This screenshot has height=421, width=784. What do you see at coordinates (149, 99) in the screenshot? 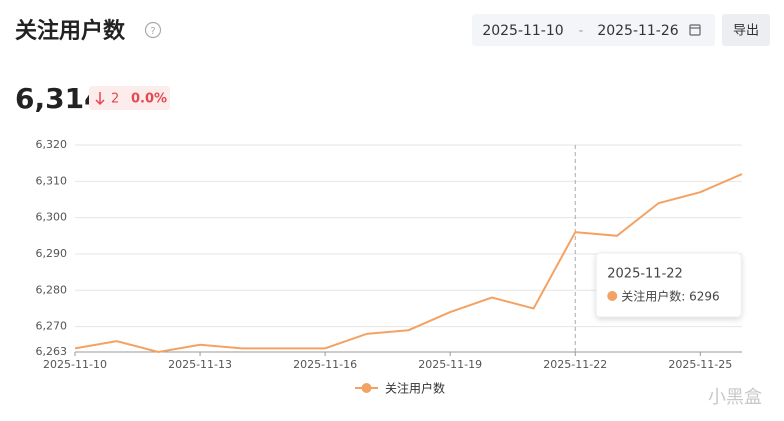
I see `change-percent: 0.0%` at bounding box center [149, 99].